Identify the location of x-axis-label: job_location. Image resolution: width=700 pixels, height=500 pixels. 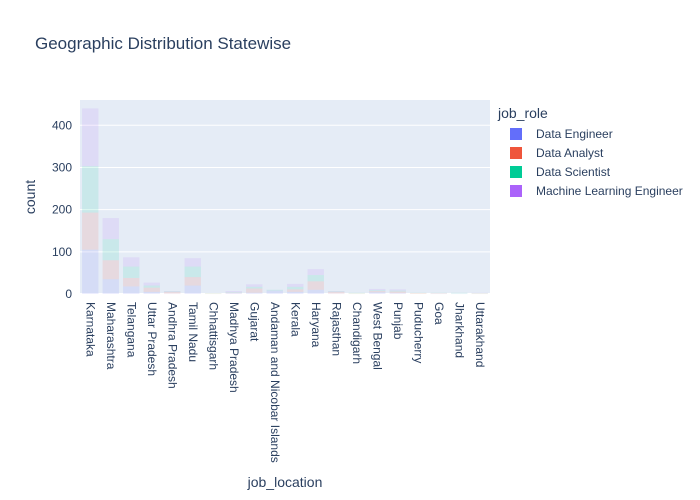
(285, 482).